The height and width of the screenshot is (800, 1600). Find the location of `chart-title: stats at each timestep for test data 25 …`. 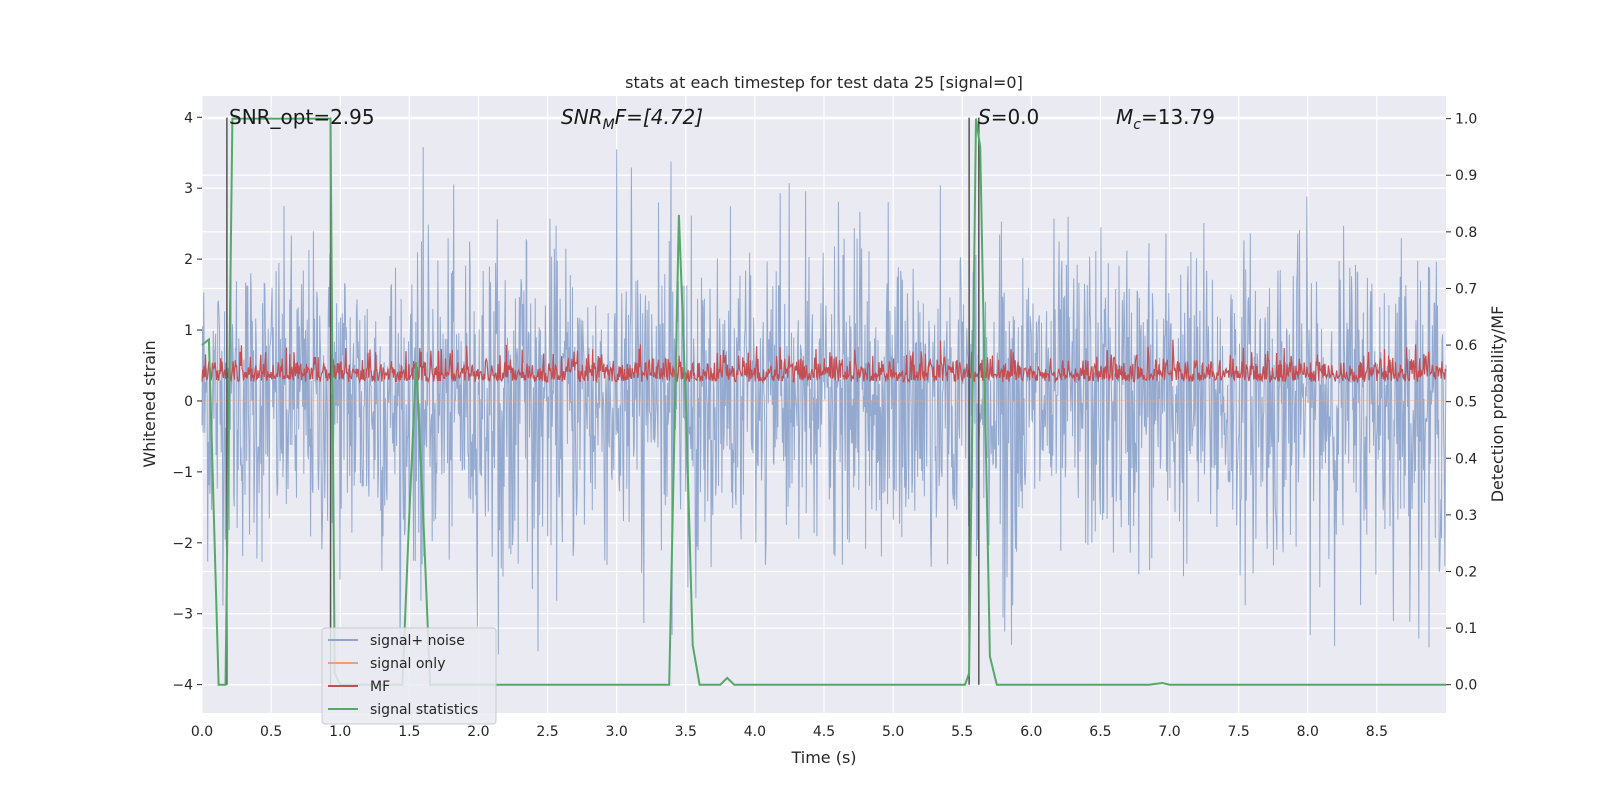

chart-title: stats at each timestep for test data 25 … is located at coordinates (824, 82).